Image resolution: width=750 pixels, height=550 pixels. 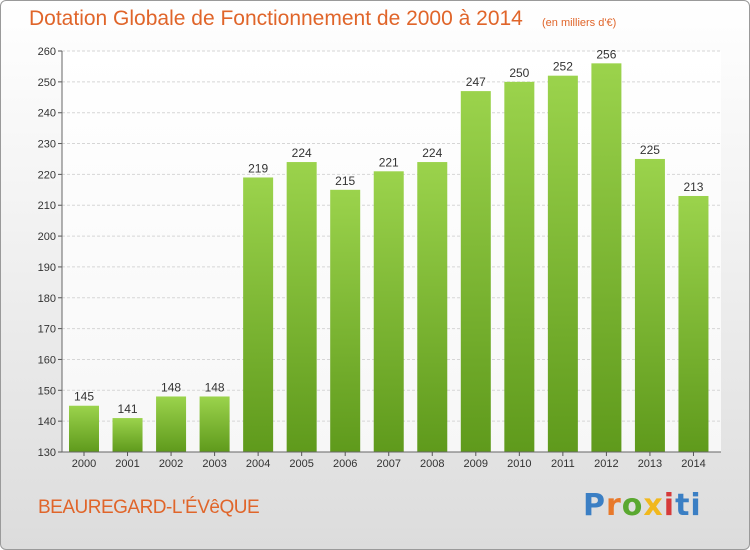 I want to click on logo-letter: r, so click(x=614, y=505).